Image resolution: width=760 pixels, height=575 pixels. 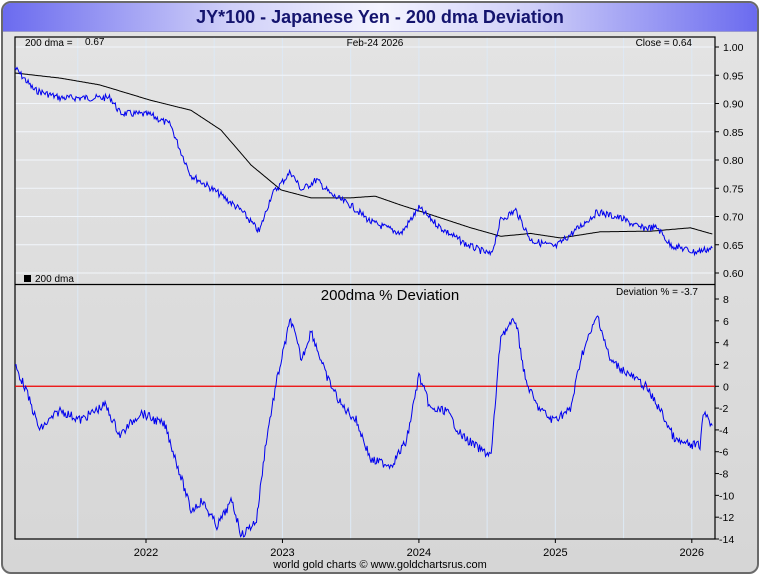 I want to click on legend-swatch, so click(x=27, y=278).